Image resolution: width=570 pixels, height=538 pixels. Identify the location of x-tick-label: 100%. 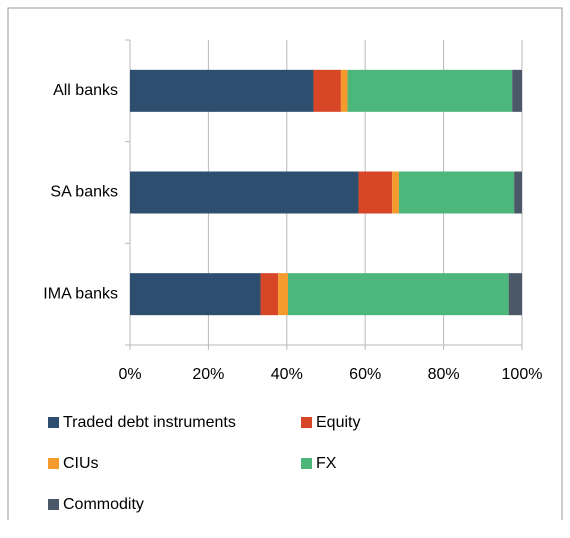
(522, 374).